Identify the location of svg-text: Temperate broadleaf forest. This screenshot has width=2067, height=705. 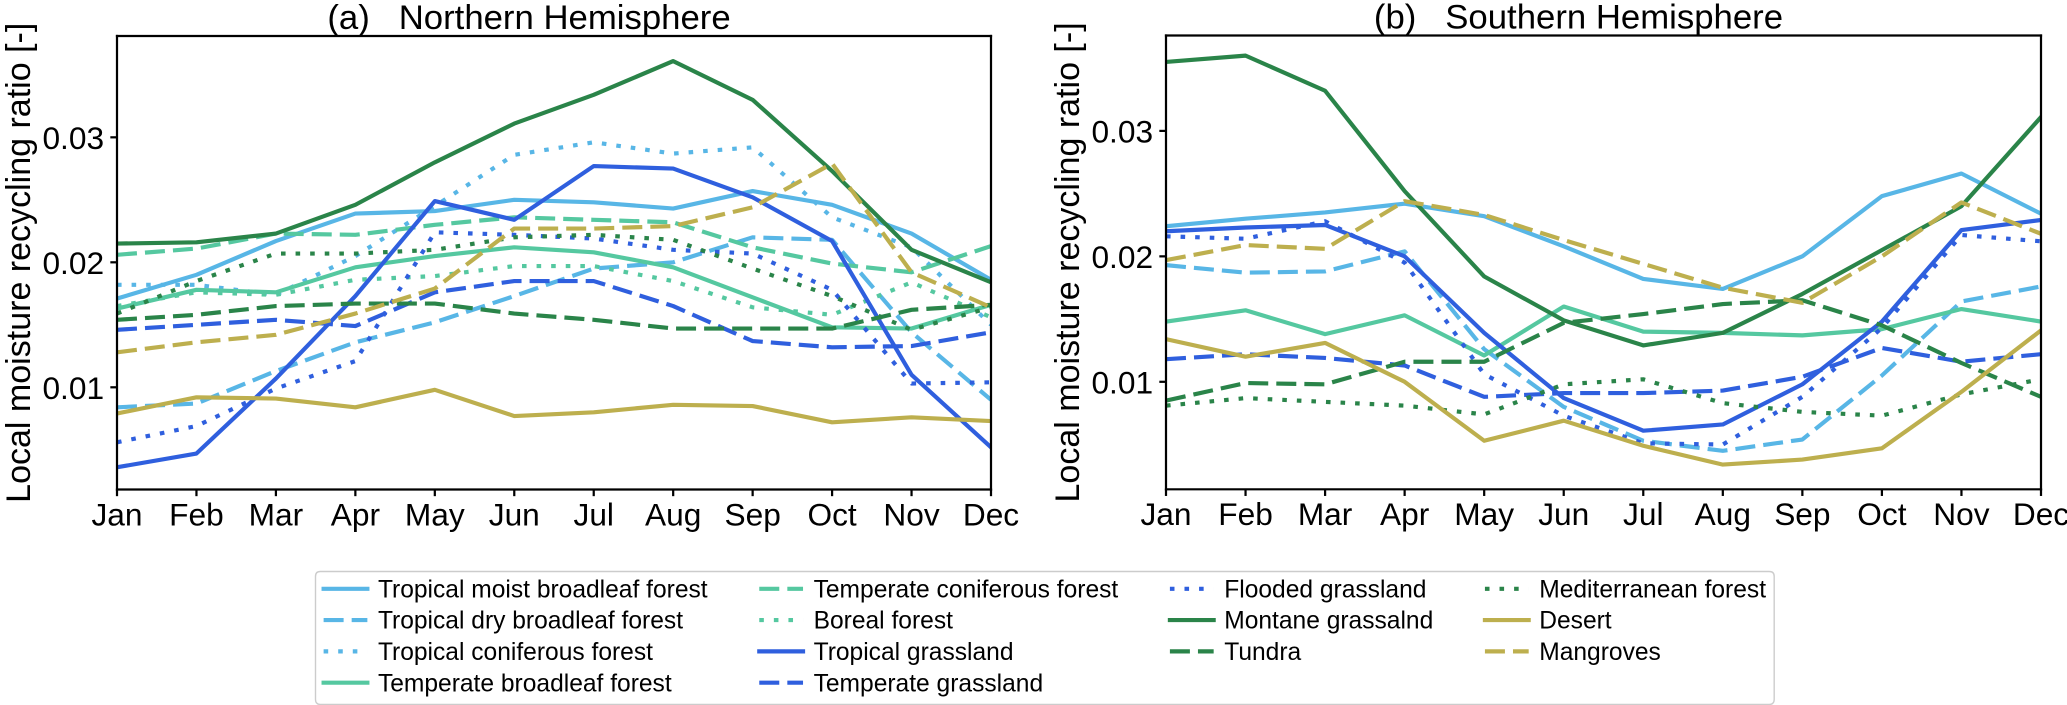
(525, 683).